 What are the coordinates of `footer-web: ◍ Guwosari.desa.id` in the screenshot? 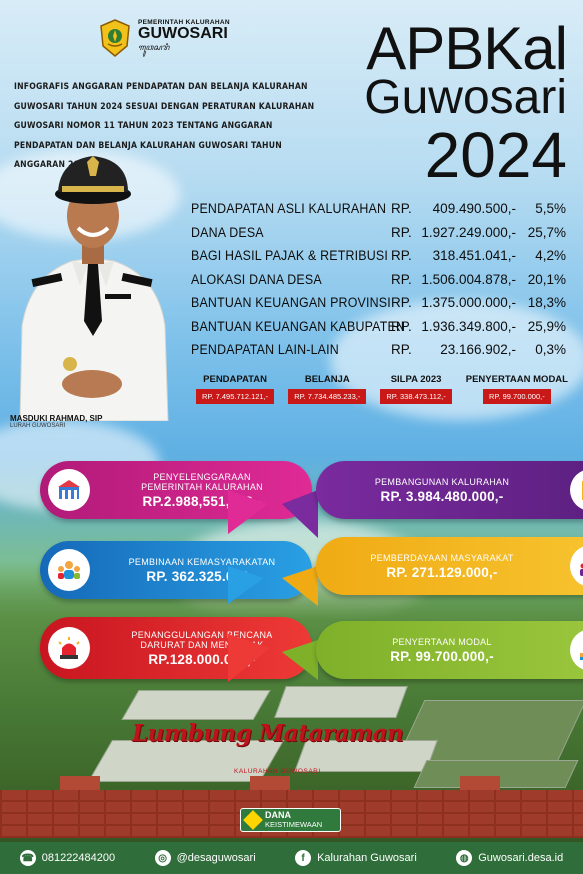 It's located at (509, 858).